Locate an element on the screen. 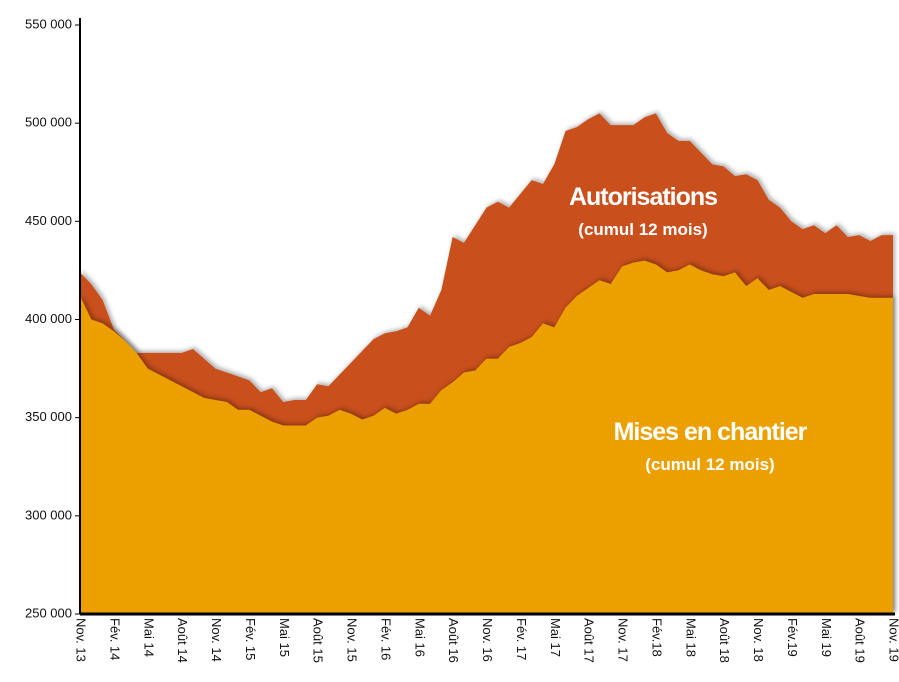 The width and height of the screenshot is (899, 682). x-tick-label: Fév. 15 is located at coordinates (250, 639).